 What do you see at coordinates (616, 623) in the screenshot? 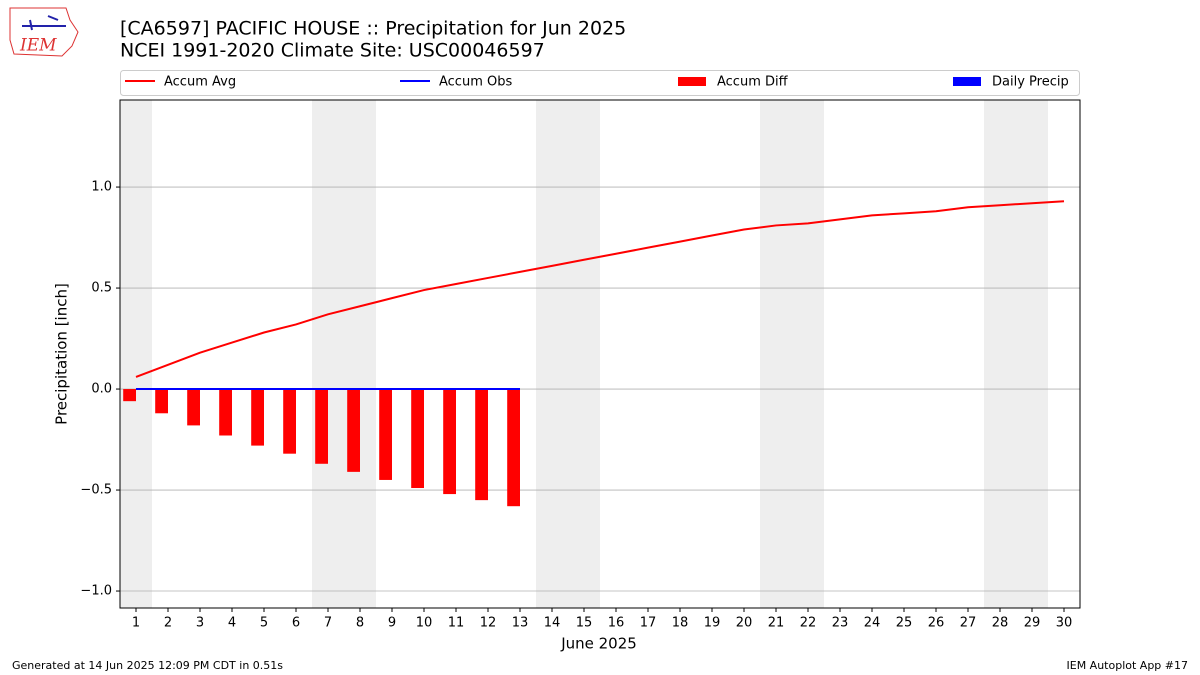
I see `x-tick-label: 16` at bounding box center [616, 623].